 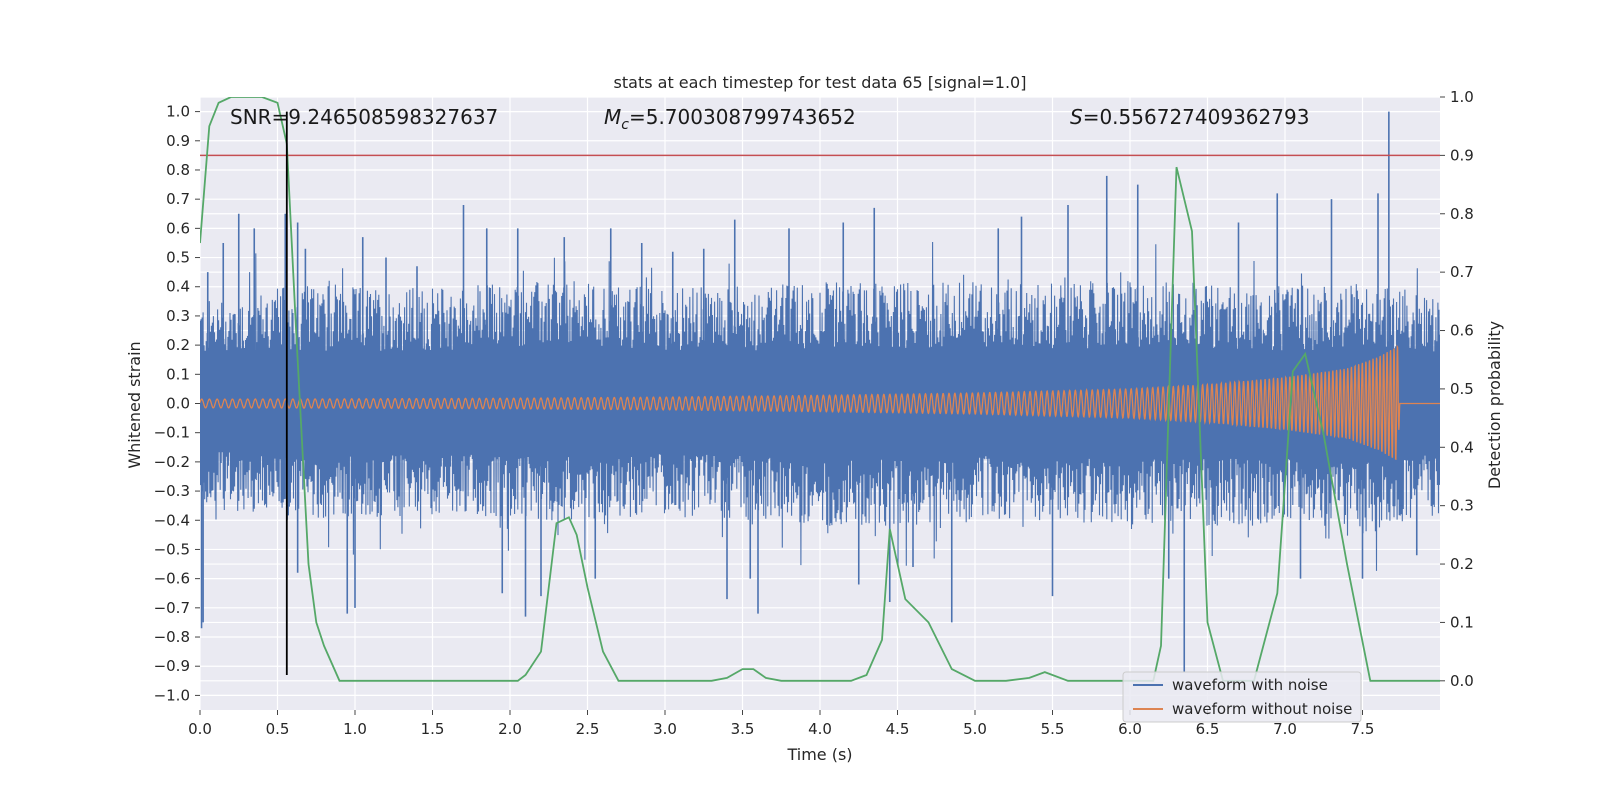 What do you see at coordinates (172, 462) in the screenshot?
I see `y-left-tick-label: −0.2` at bounding box center [172, 462].